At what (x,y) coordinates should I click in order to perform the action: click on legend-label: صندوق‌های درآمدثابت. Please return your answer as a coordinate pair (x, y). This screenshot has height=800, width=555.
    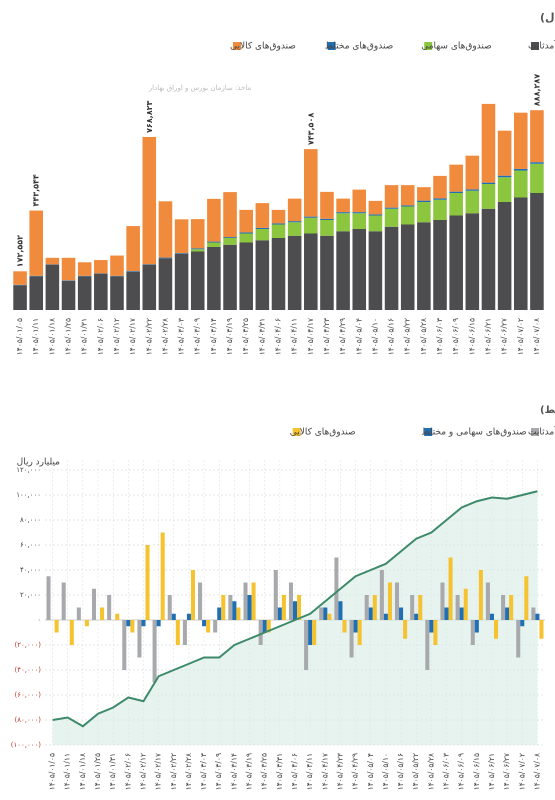
    Looking at the image, I should click on (541, 46).